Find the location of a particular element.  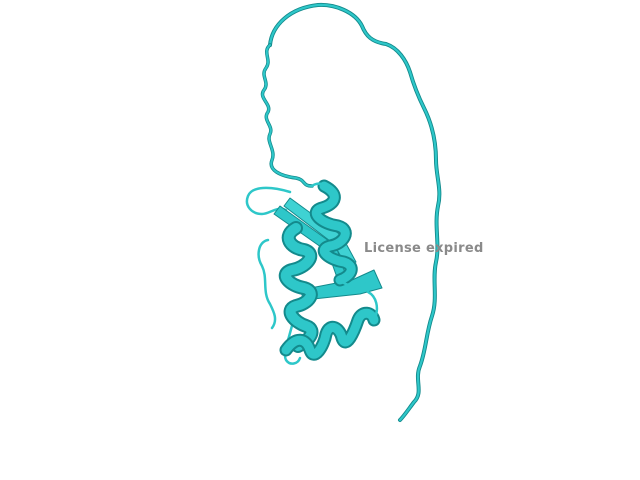

helix-right is located at coordinates (333, 233).